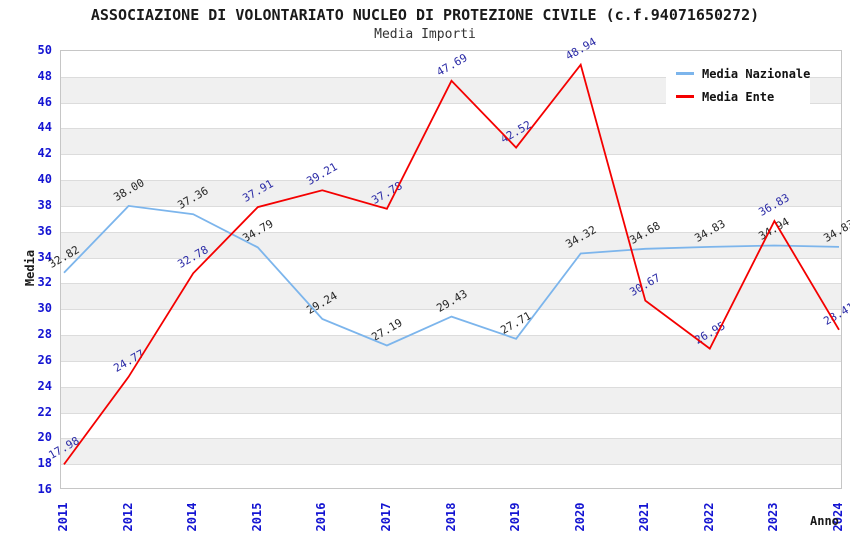 The height and width of the screenshot is (550, 850). What do you see at coordinates (44, 50) in the screenshot?
I see `y-tick-label: 50` at bounding box center [44, 50].